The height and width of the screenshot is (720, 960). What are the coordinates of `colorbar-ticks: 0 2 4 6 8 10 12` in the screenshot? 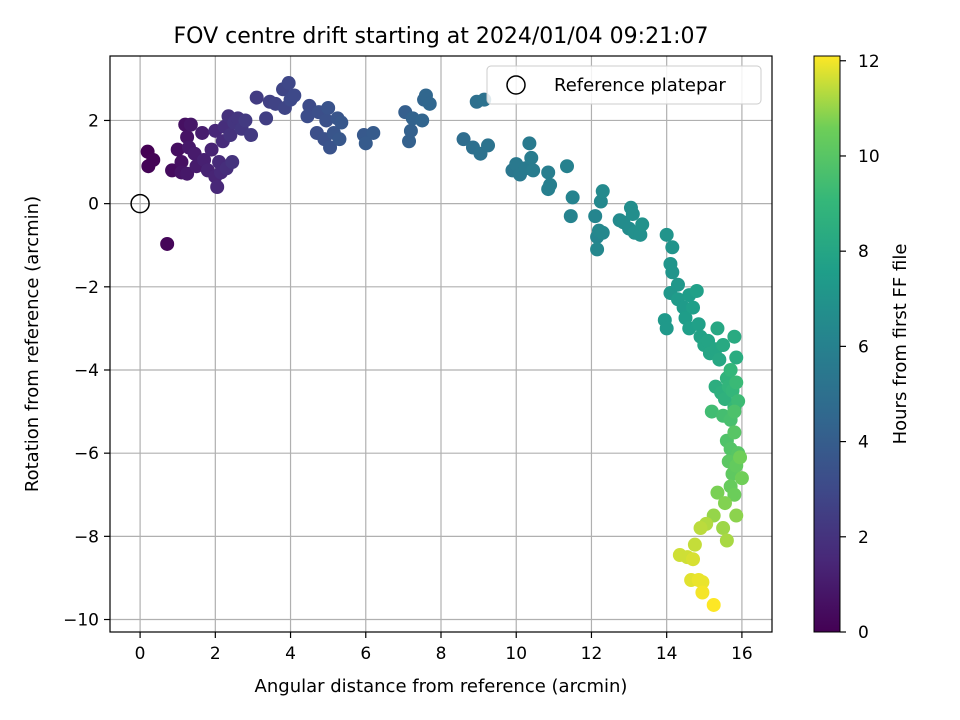 It's located at (860, 347).